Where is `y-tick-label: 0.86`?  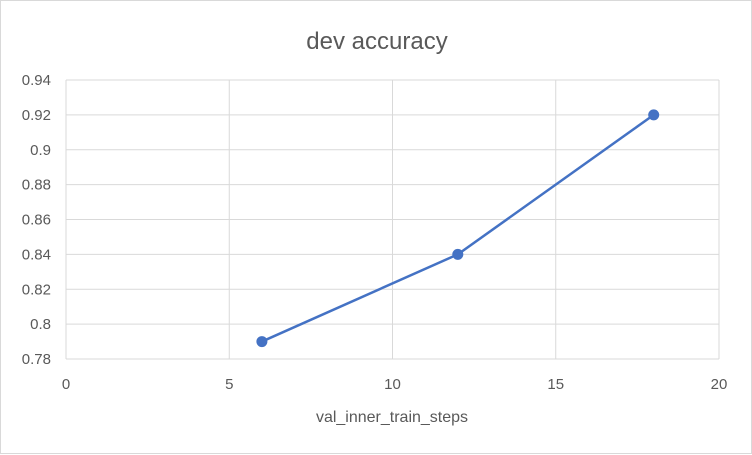 y-tick-label: 0.86 is located at coordinates (36, 220).